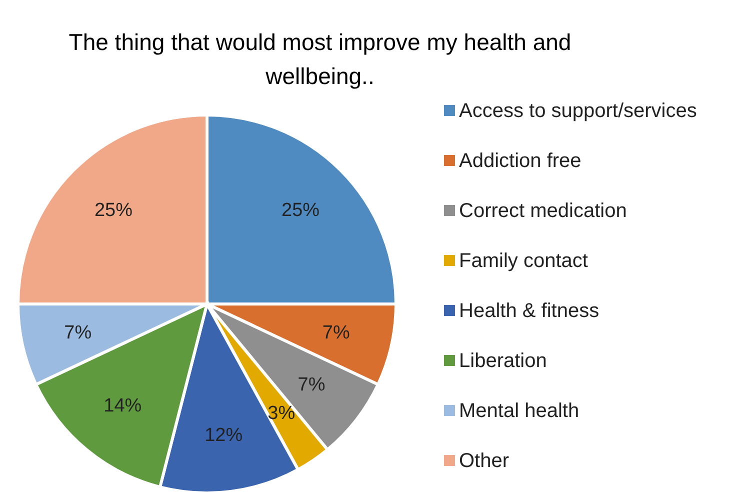 This screenshot has height=494, width=755. What do you see at coordinates (529, 311) in the screenshot?
I see `legend-label: Health & fitness` at bounding box center [529, 311].